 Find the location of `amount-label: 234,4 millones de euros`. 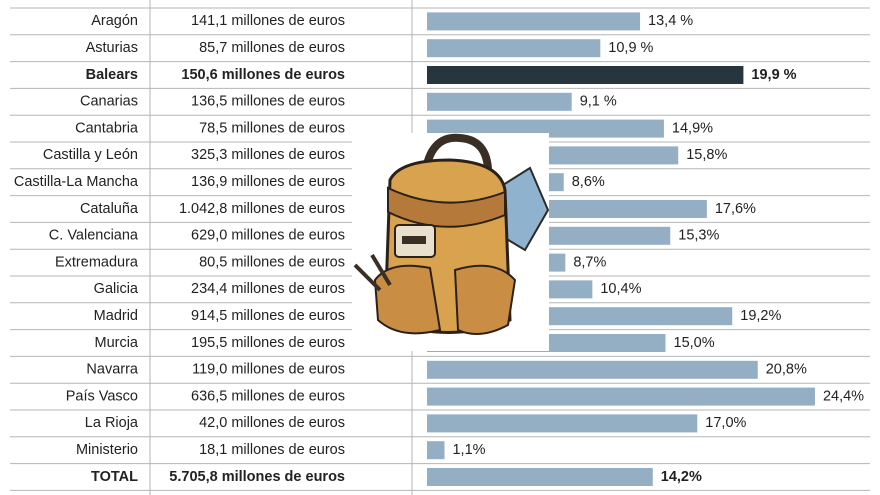

amount-label: 234,4 millones de euros is located at coordinates (268, 289).